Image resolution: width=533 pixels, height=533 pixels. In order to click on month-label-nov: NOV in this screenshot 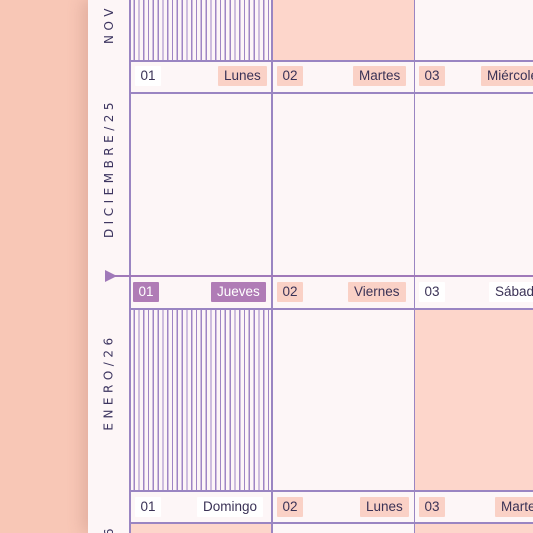, I will do `click(108, 24)`.